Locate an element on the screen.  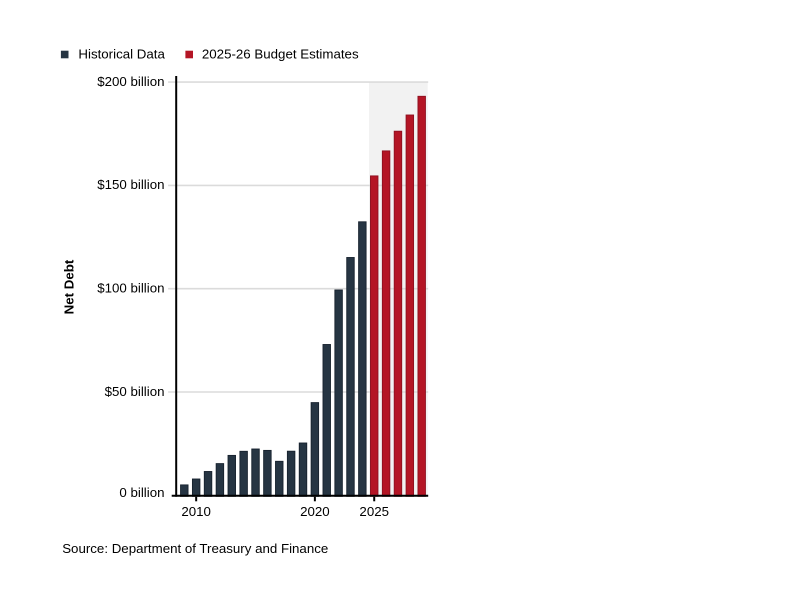
svg-text: $100 billion is located at coordinates (130, 288).